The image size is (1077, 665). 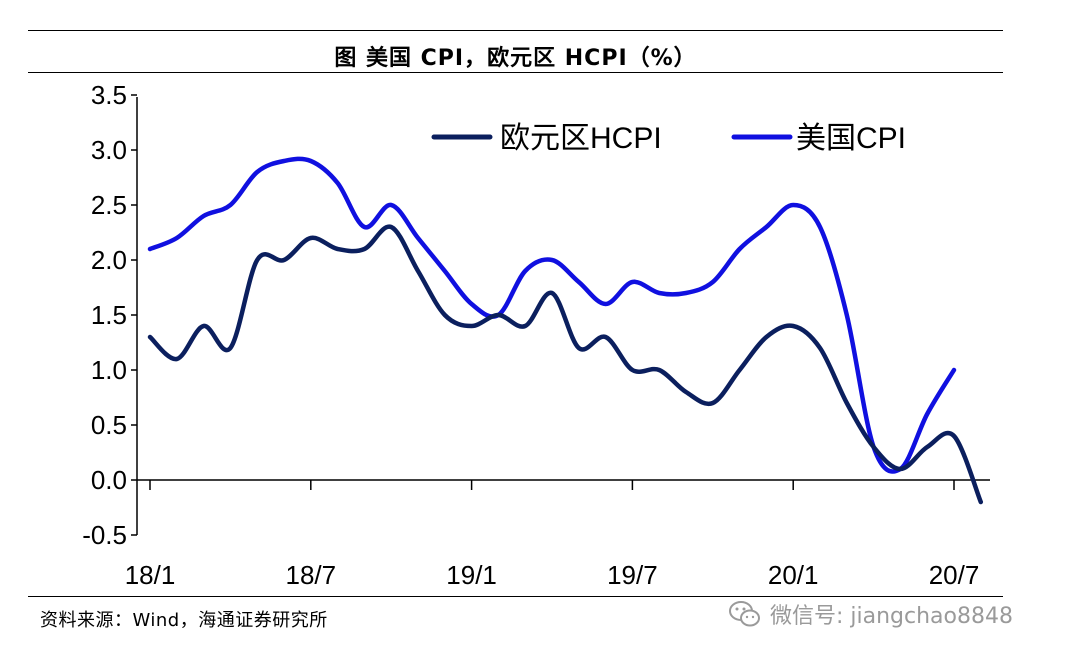 What do you see at coordinates (793, 575) in the screenshot?
I see `x-tick-label: 20/1` at bounding box center [793, 575].